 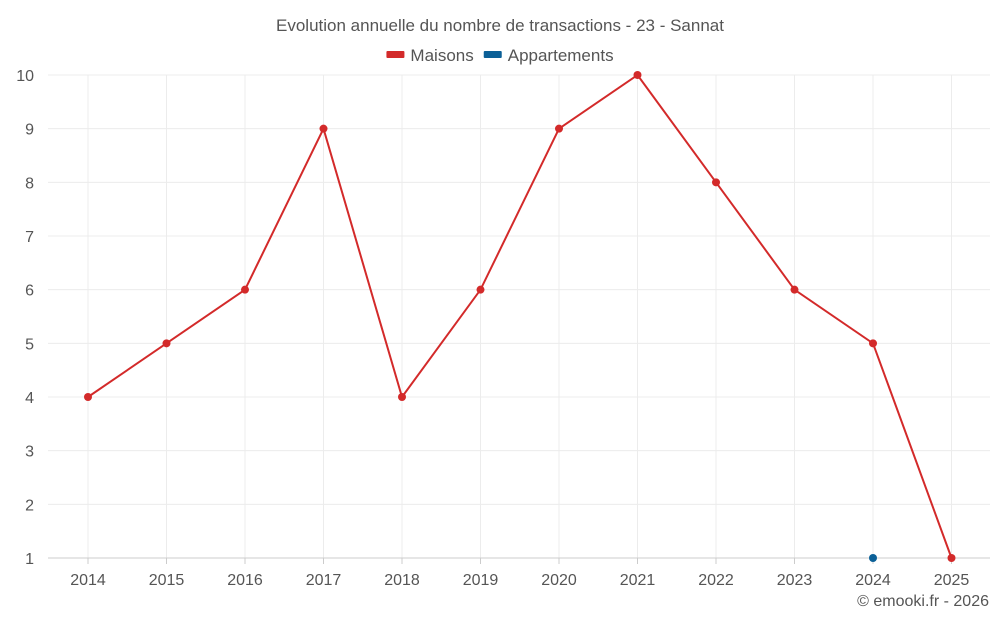 What do you see at coordinates (795, 580) in the screenshot?
I see `x-tick-label: 2023` at bounding box center [795, 580].